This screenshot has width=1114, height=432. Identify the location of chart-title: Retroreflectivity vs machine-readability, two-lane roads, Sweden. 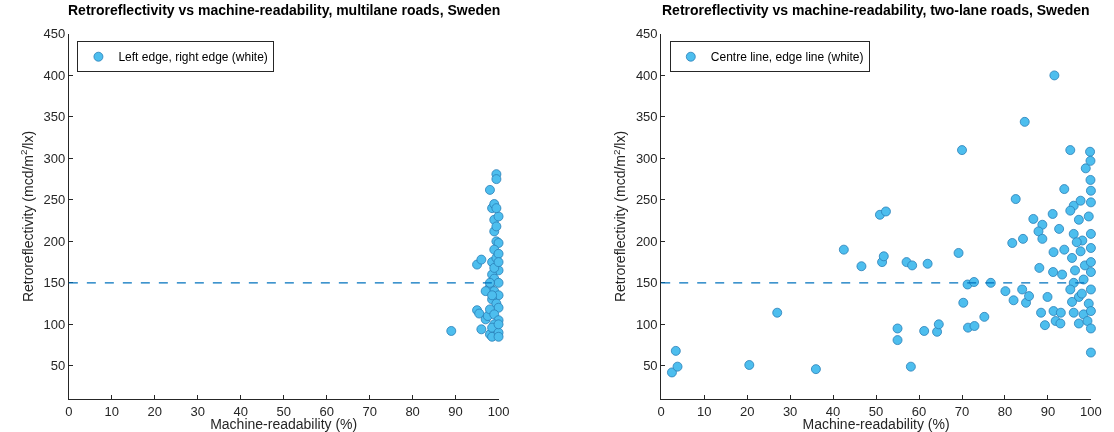
(876, 10).